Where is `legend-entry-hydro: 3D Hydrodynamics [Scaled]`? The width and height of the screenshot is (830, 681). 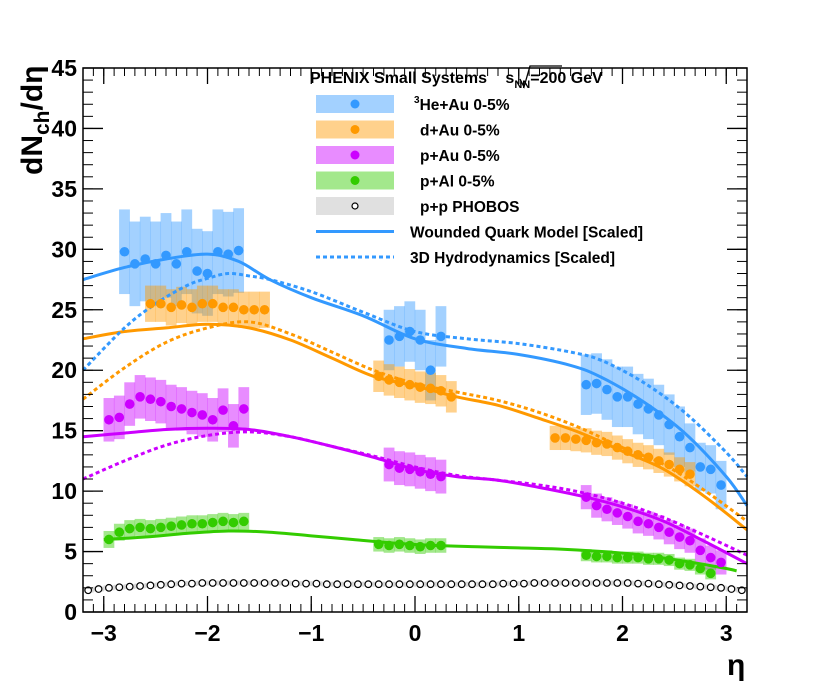 legend-entry-hydro: 3D Hydrodynamics [Scaled] is located at coordinates (465, 258).